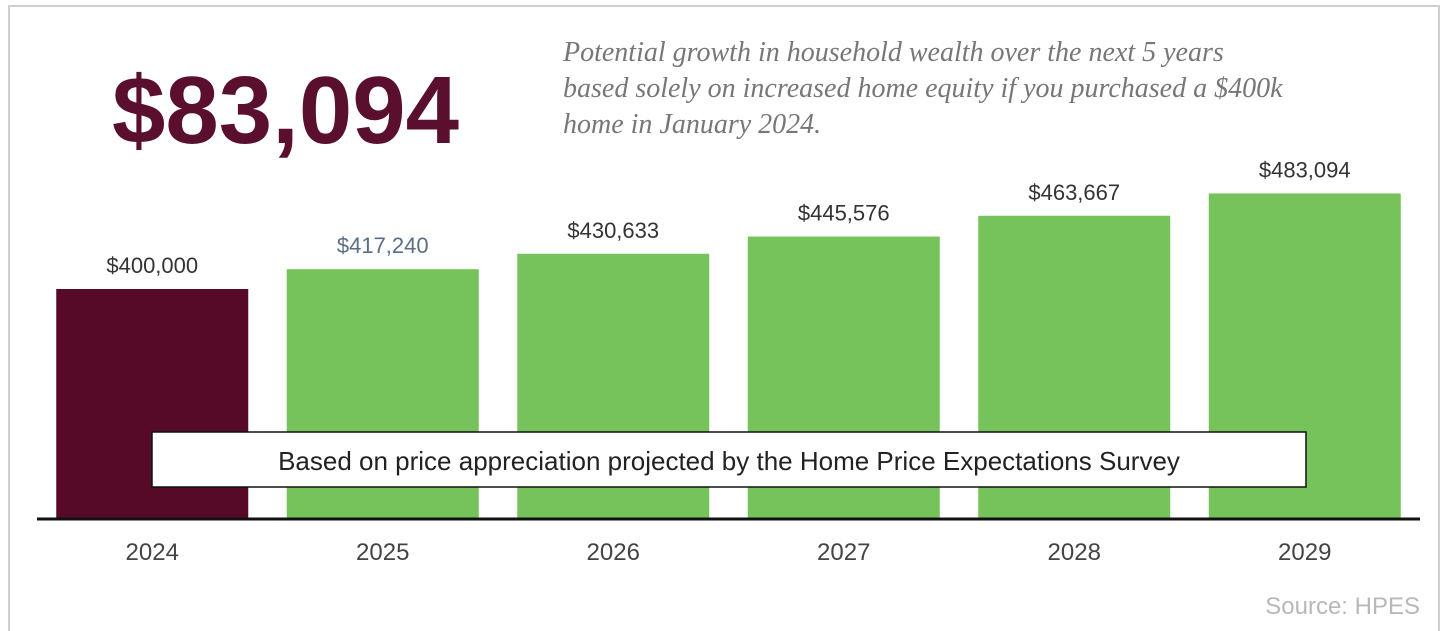  What do you see at coordinates (692, 124) in the screenshot?
I see `subtitle: home in January 2024.` at bounding box center [692, 124].